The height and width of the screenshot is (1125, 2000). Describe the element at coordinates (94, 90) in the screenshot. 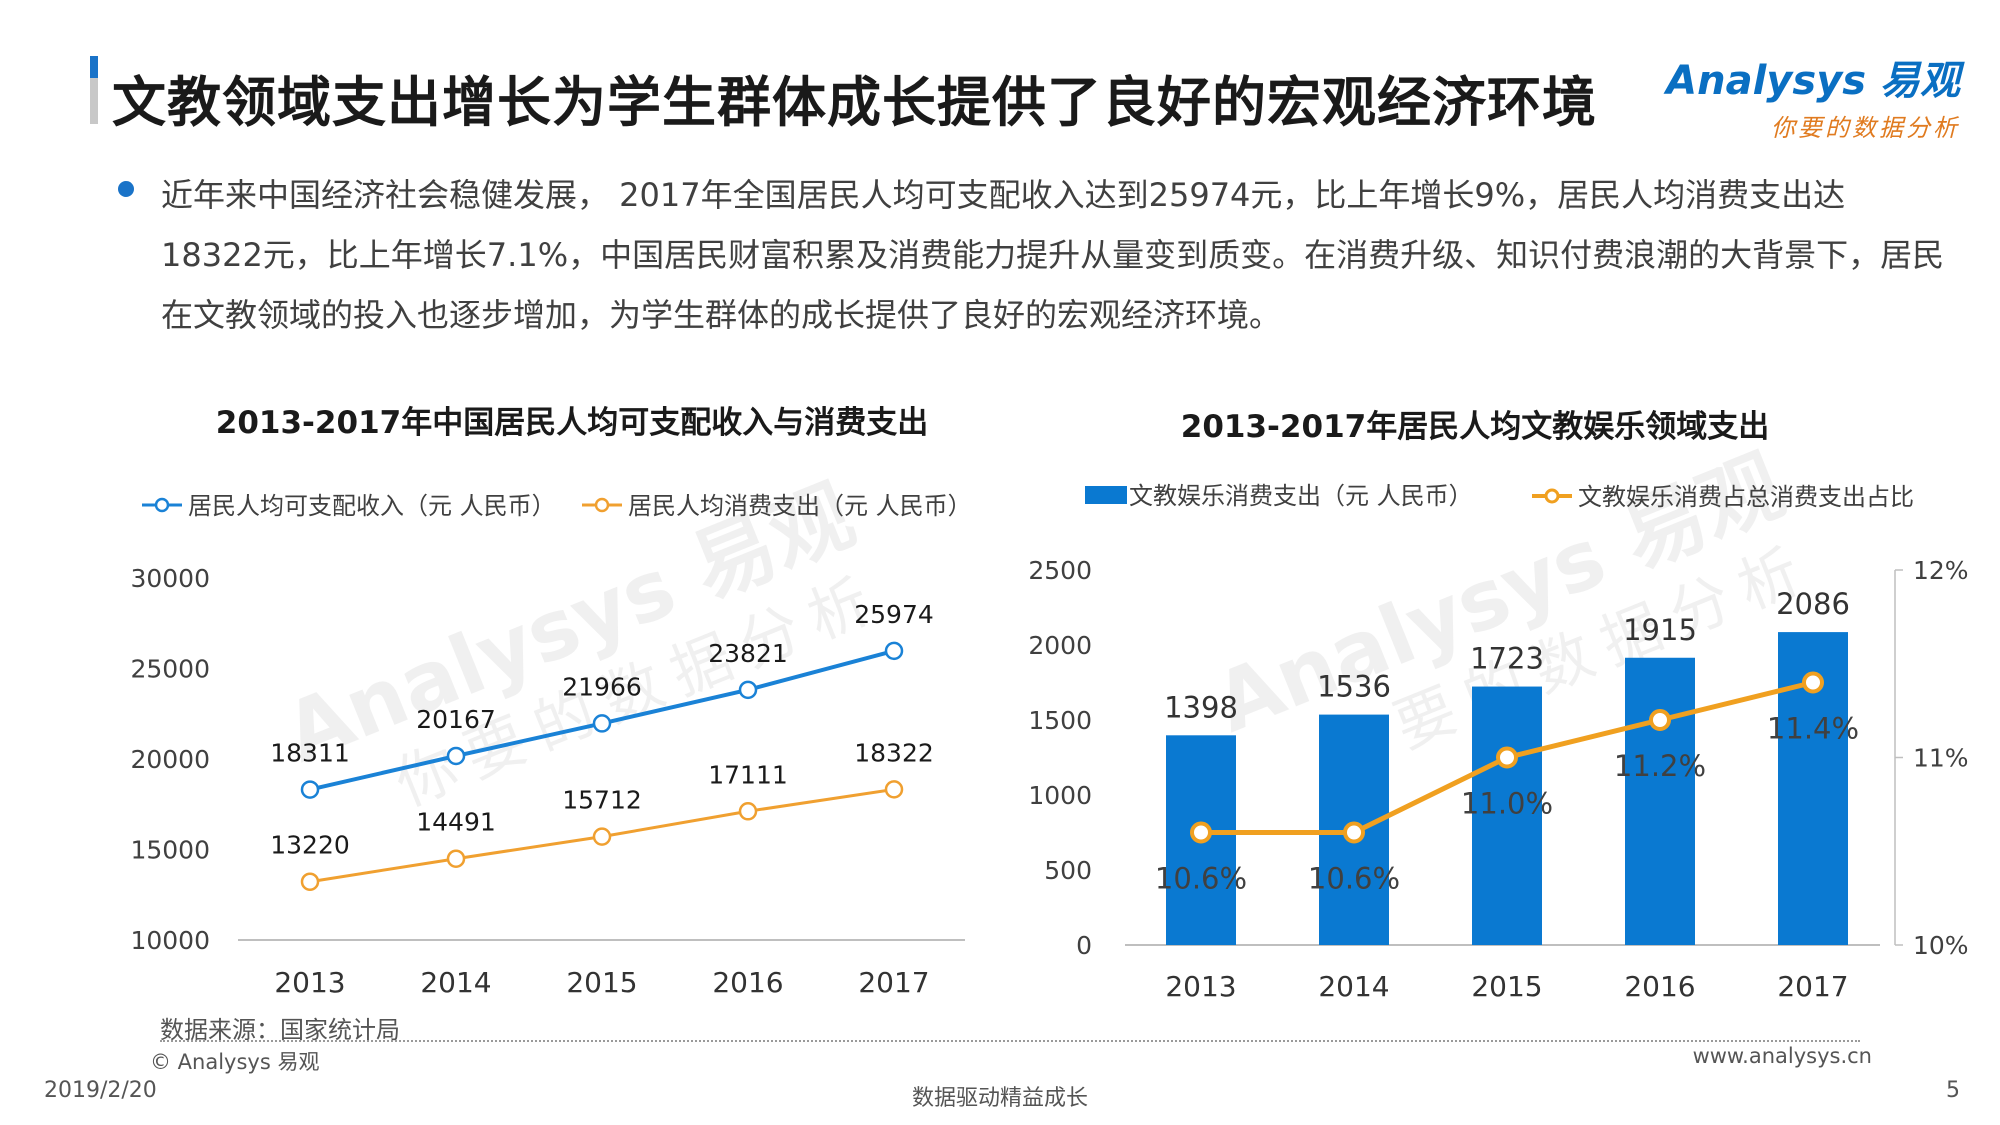

I see `title-accent-bar` at that location.